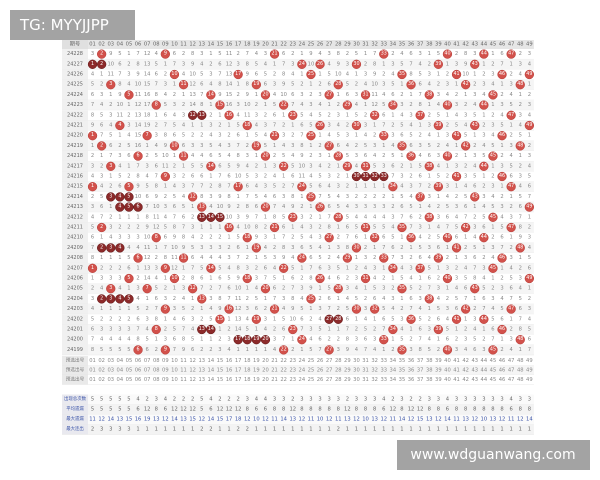 The height and width of the screenshot is (480, 600). I want to click on preselect-number: 37, so click(420, 361).